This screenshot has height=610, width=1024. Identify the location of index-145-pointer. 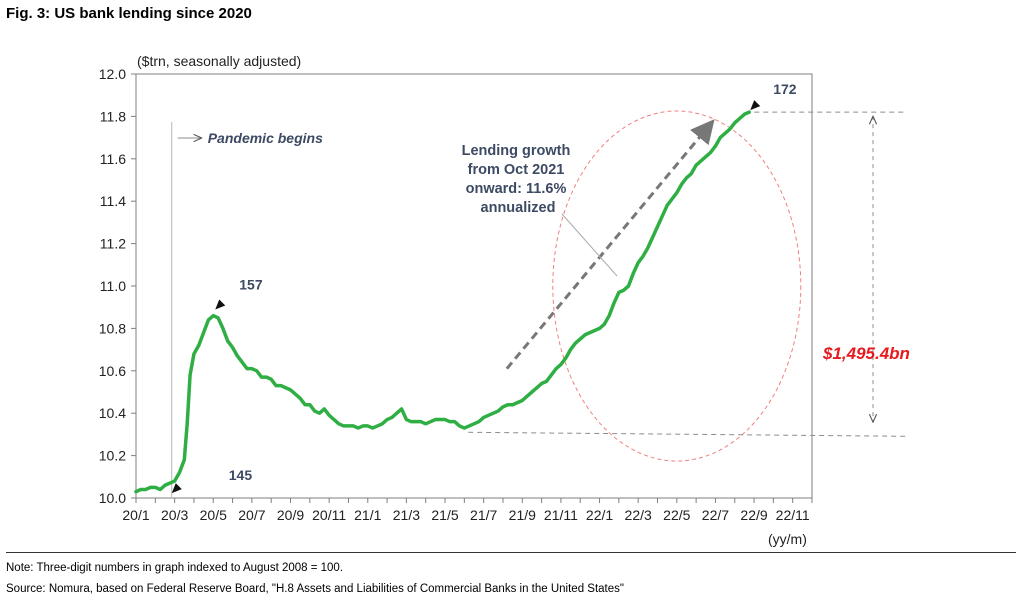
(176, 488).